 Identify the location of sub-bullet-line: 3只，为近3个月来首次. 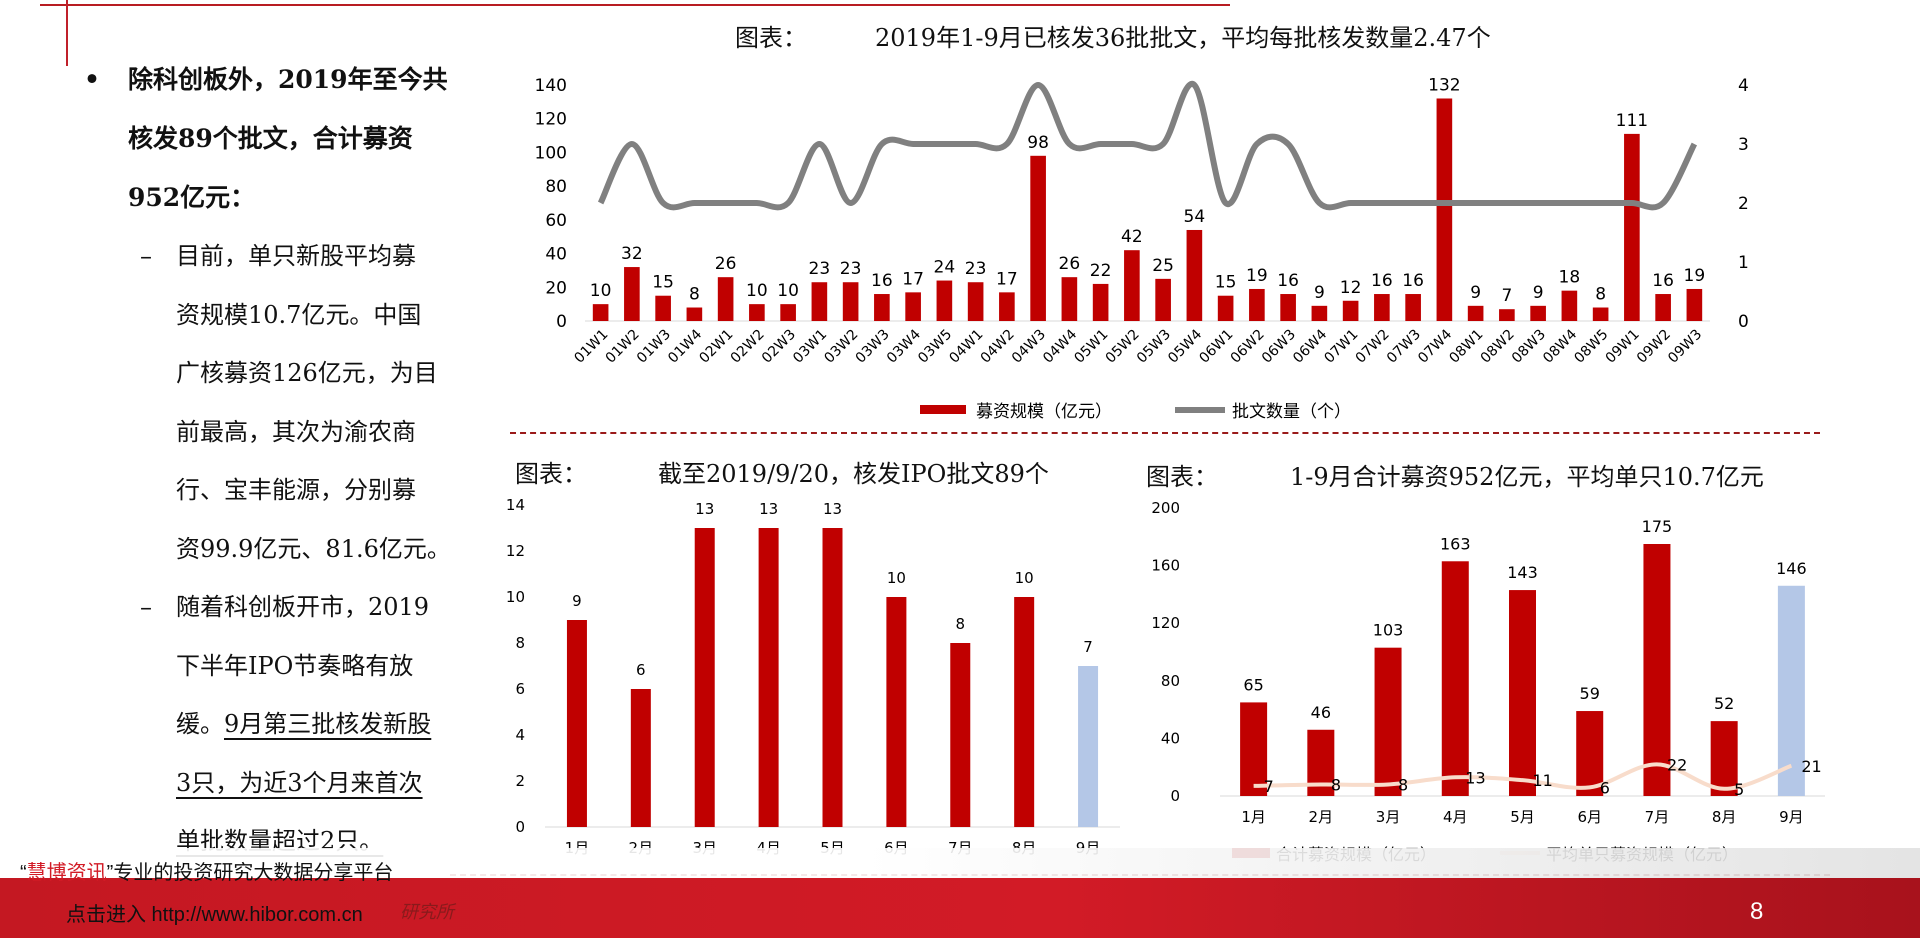
(299, 782).